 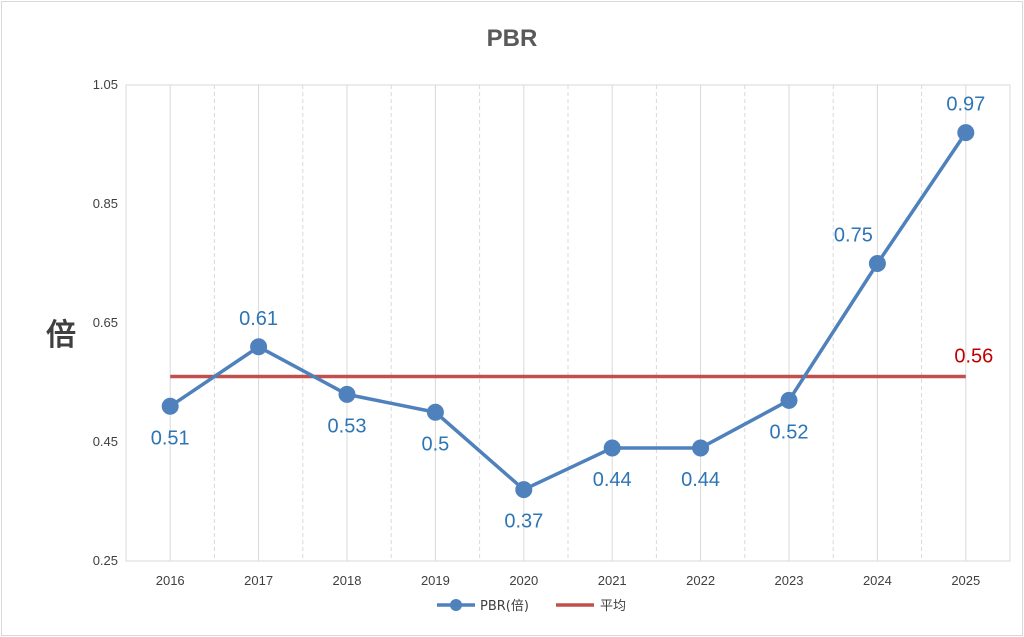 What do you see at coordinates (61, 335) in the screenshot?
I see `y-axis-label: 倍` at bounding box center [61, 335].